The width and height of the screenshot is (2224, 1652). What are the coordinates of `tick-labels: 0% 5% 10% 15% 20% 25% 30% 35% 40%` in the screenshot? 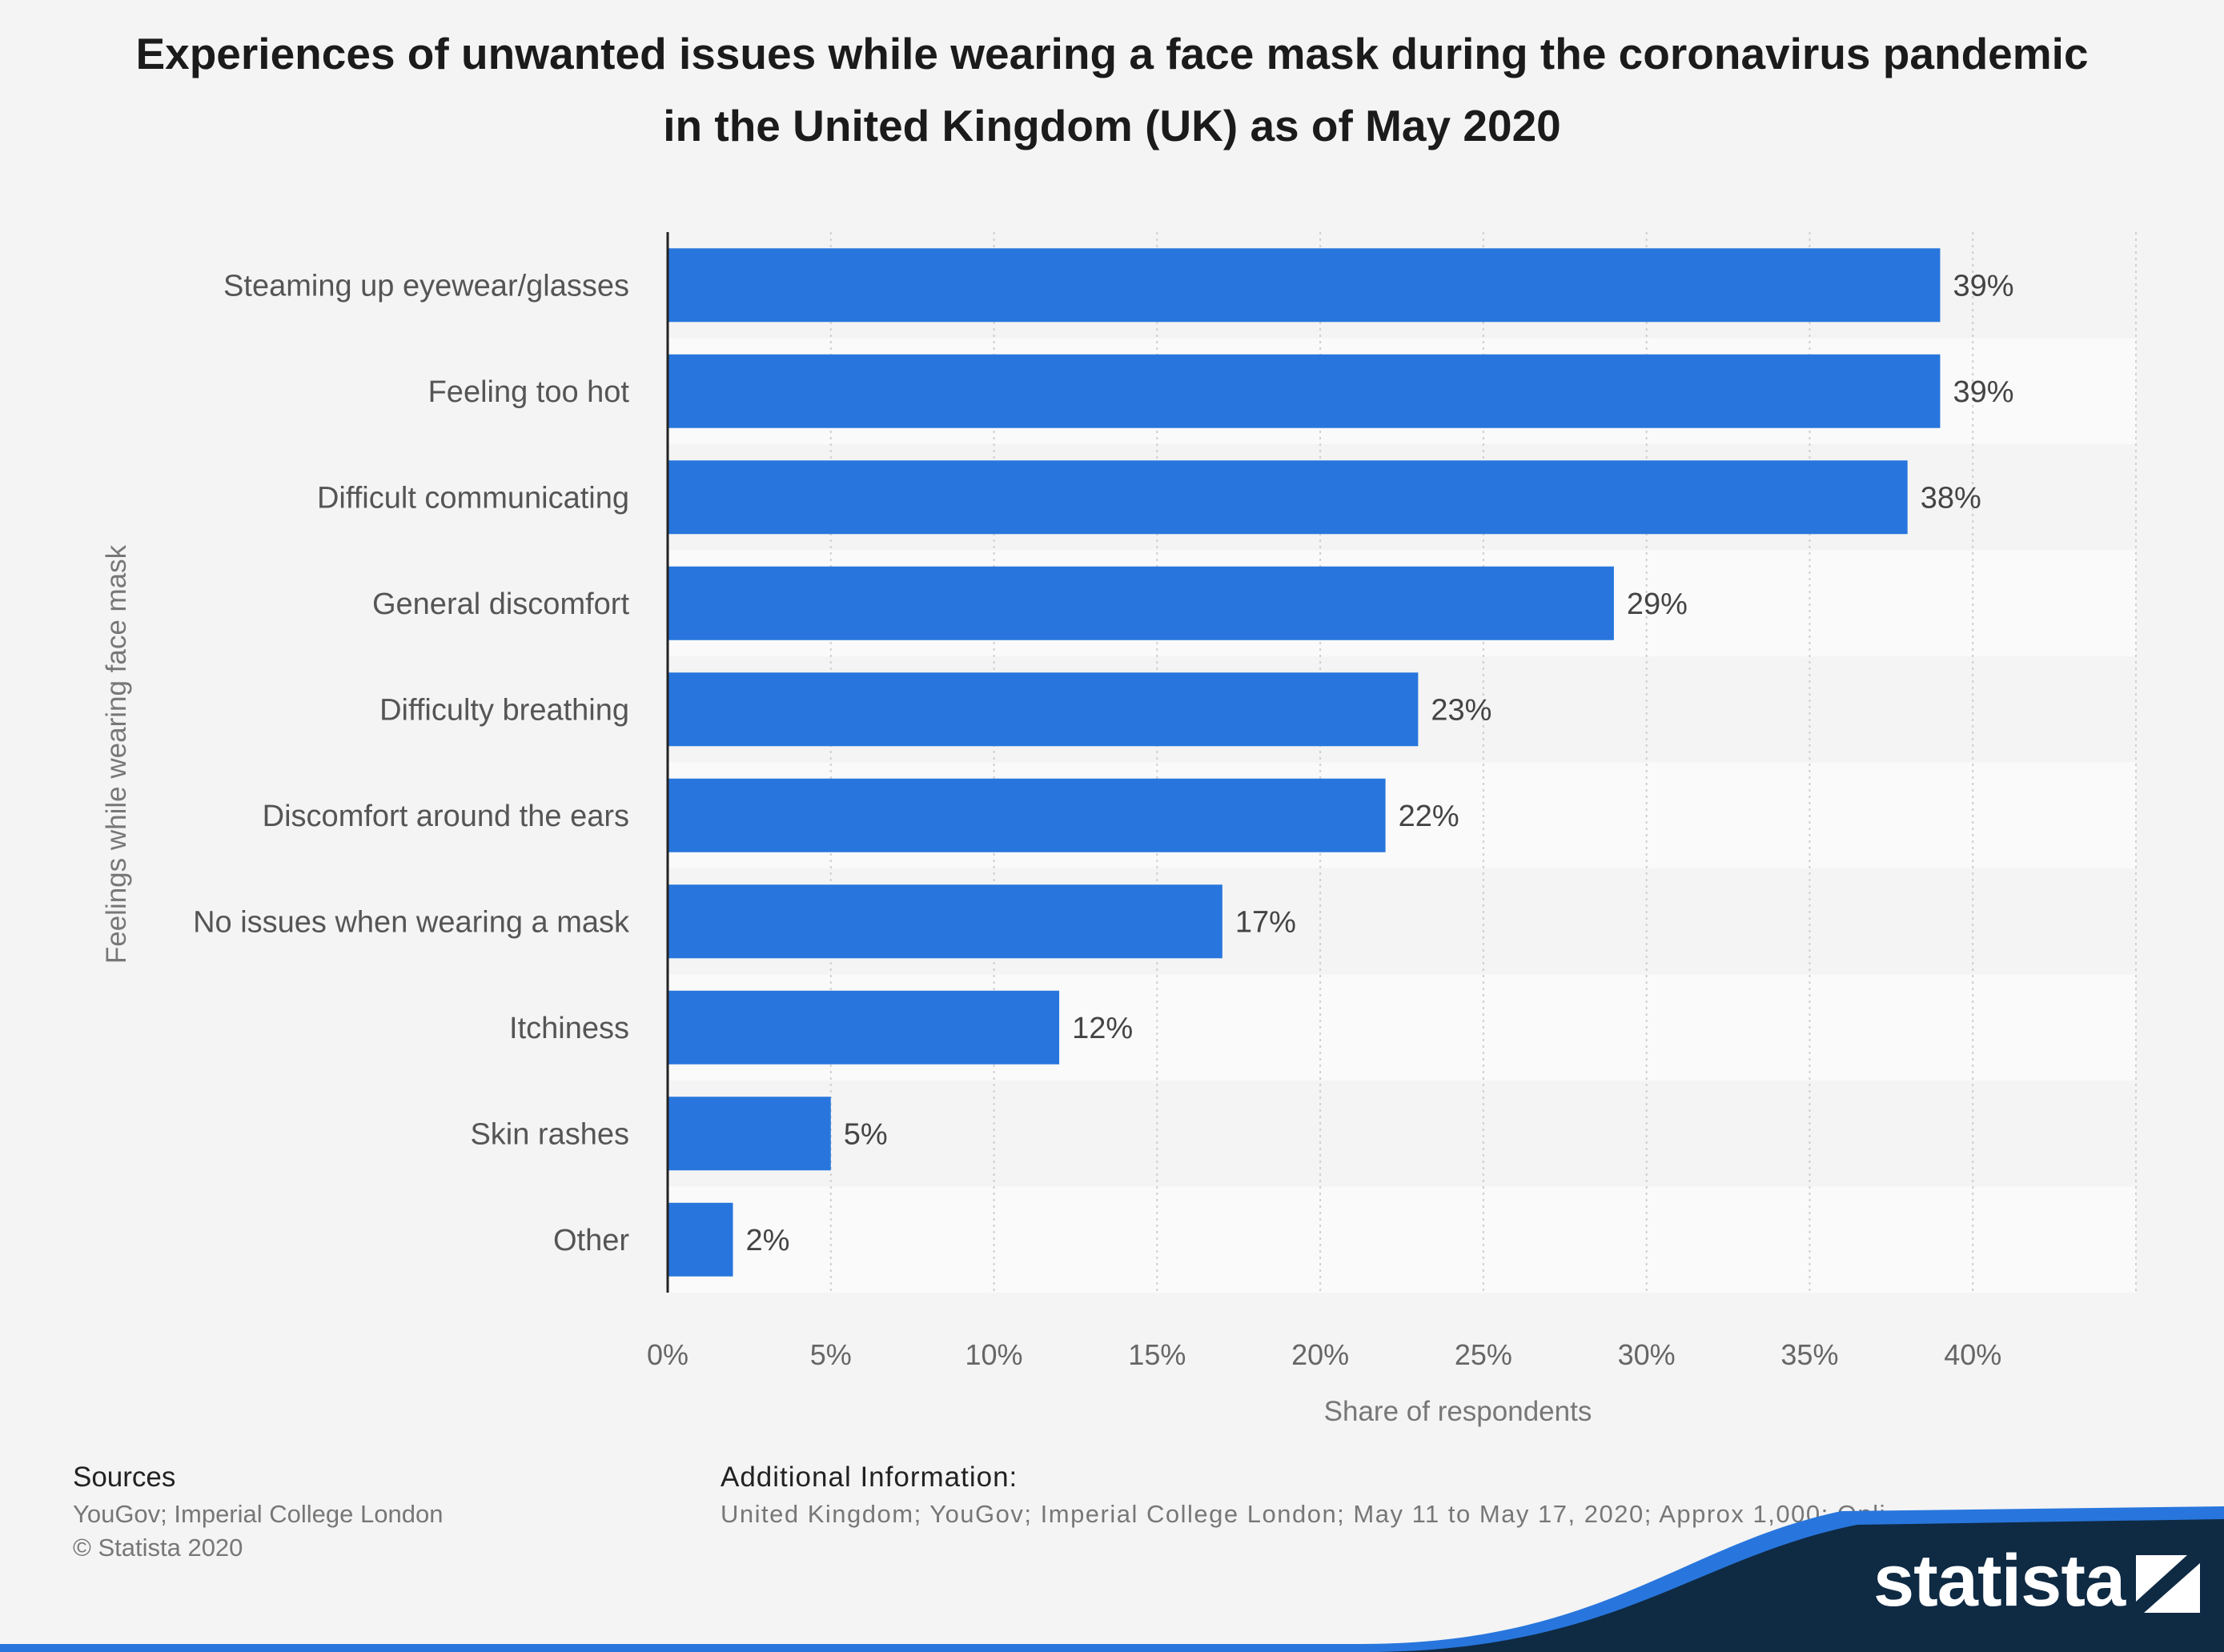 It's located at (1324, 1354).